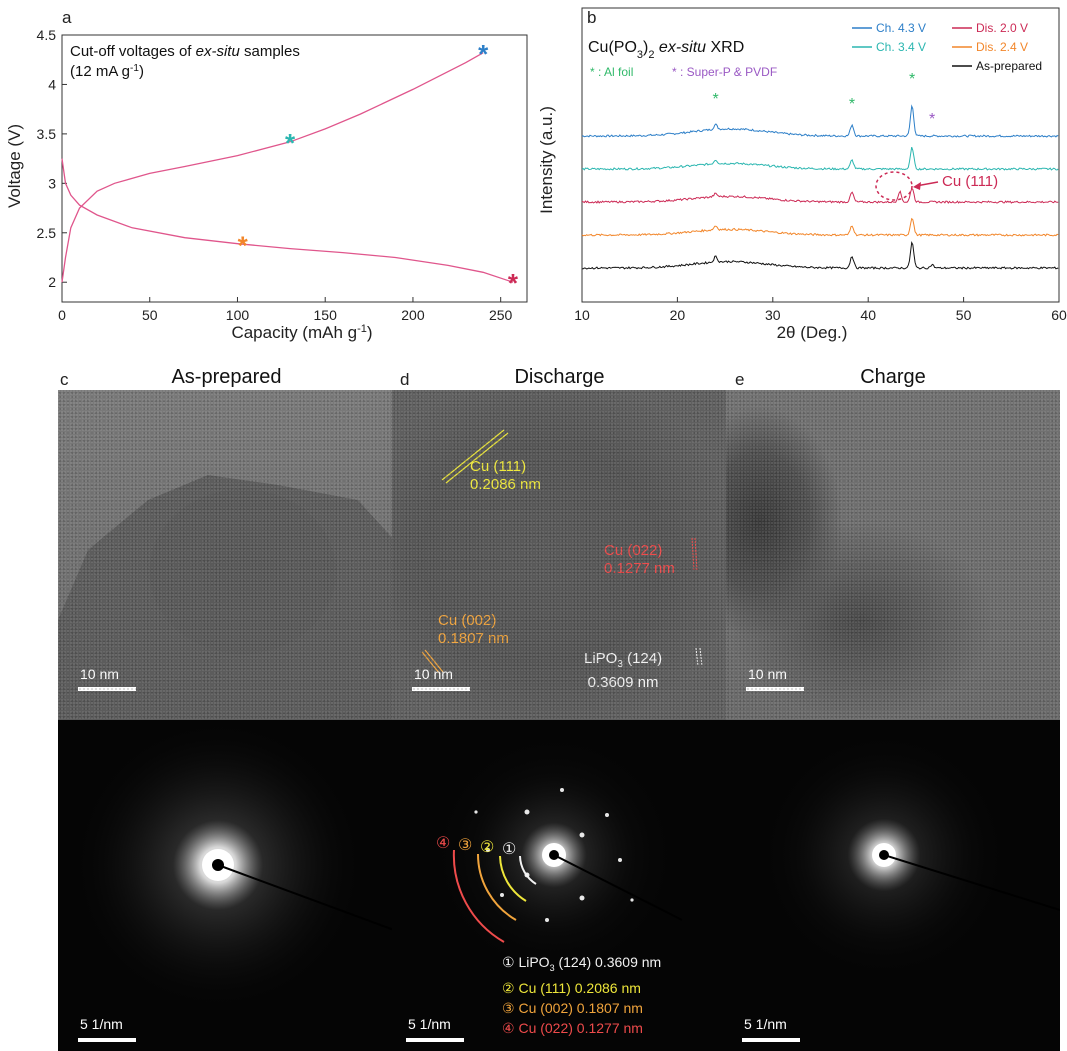  What do you see at coordinates (473, 638) in the screenshot?
I see `cu002-spacing: 0.1807 nm` at bounding box center [473, 638].